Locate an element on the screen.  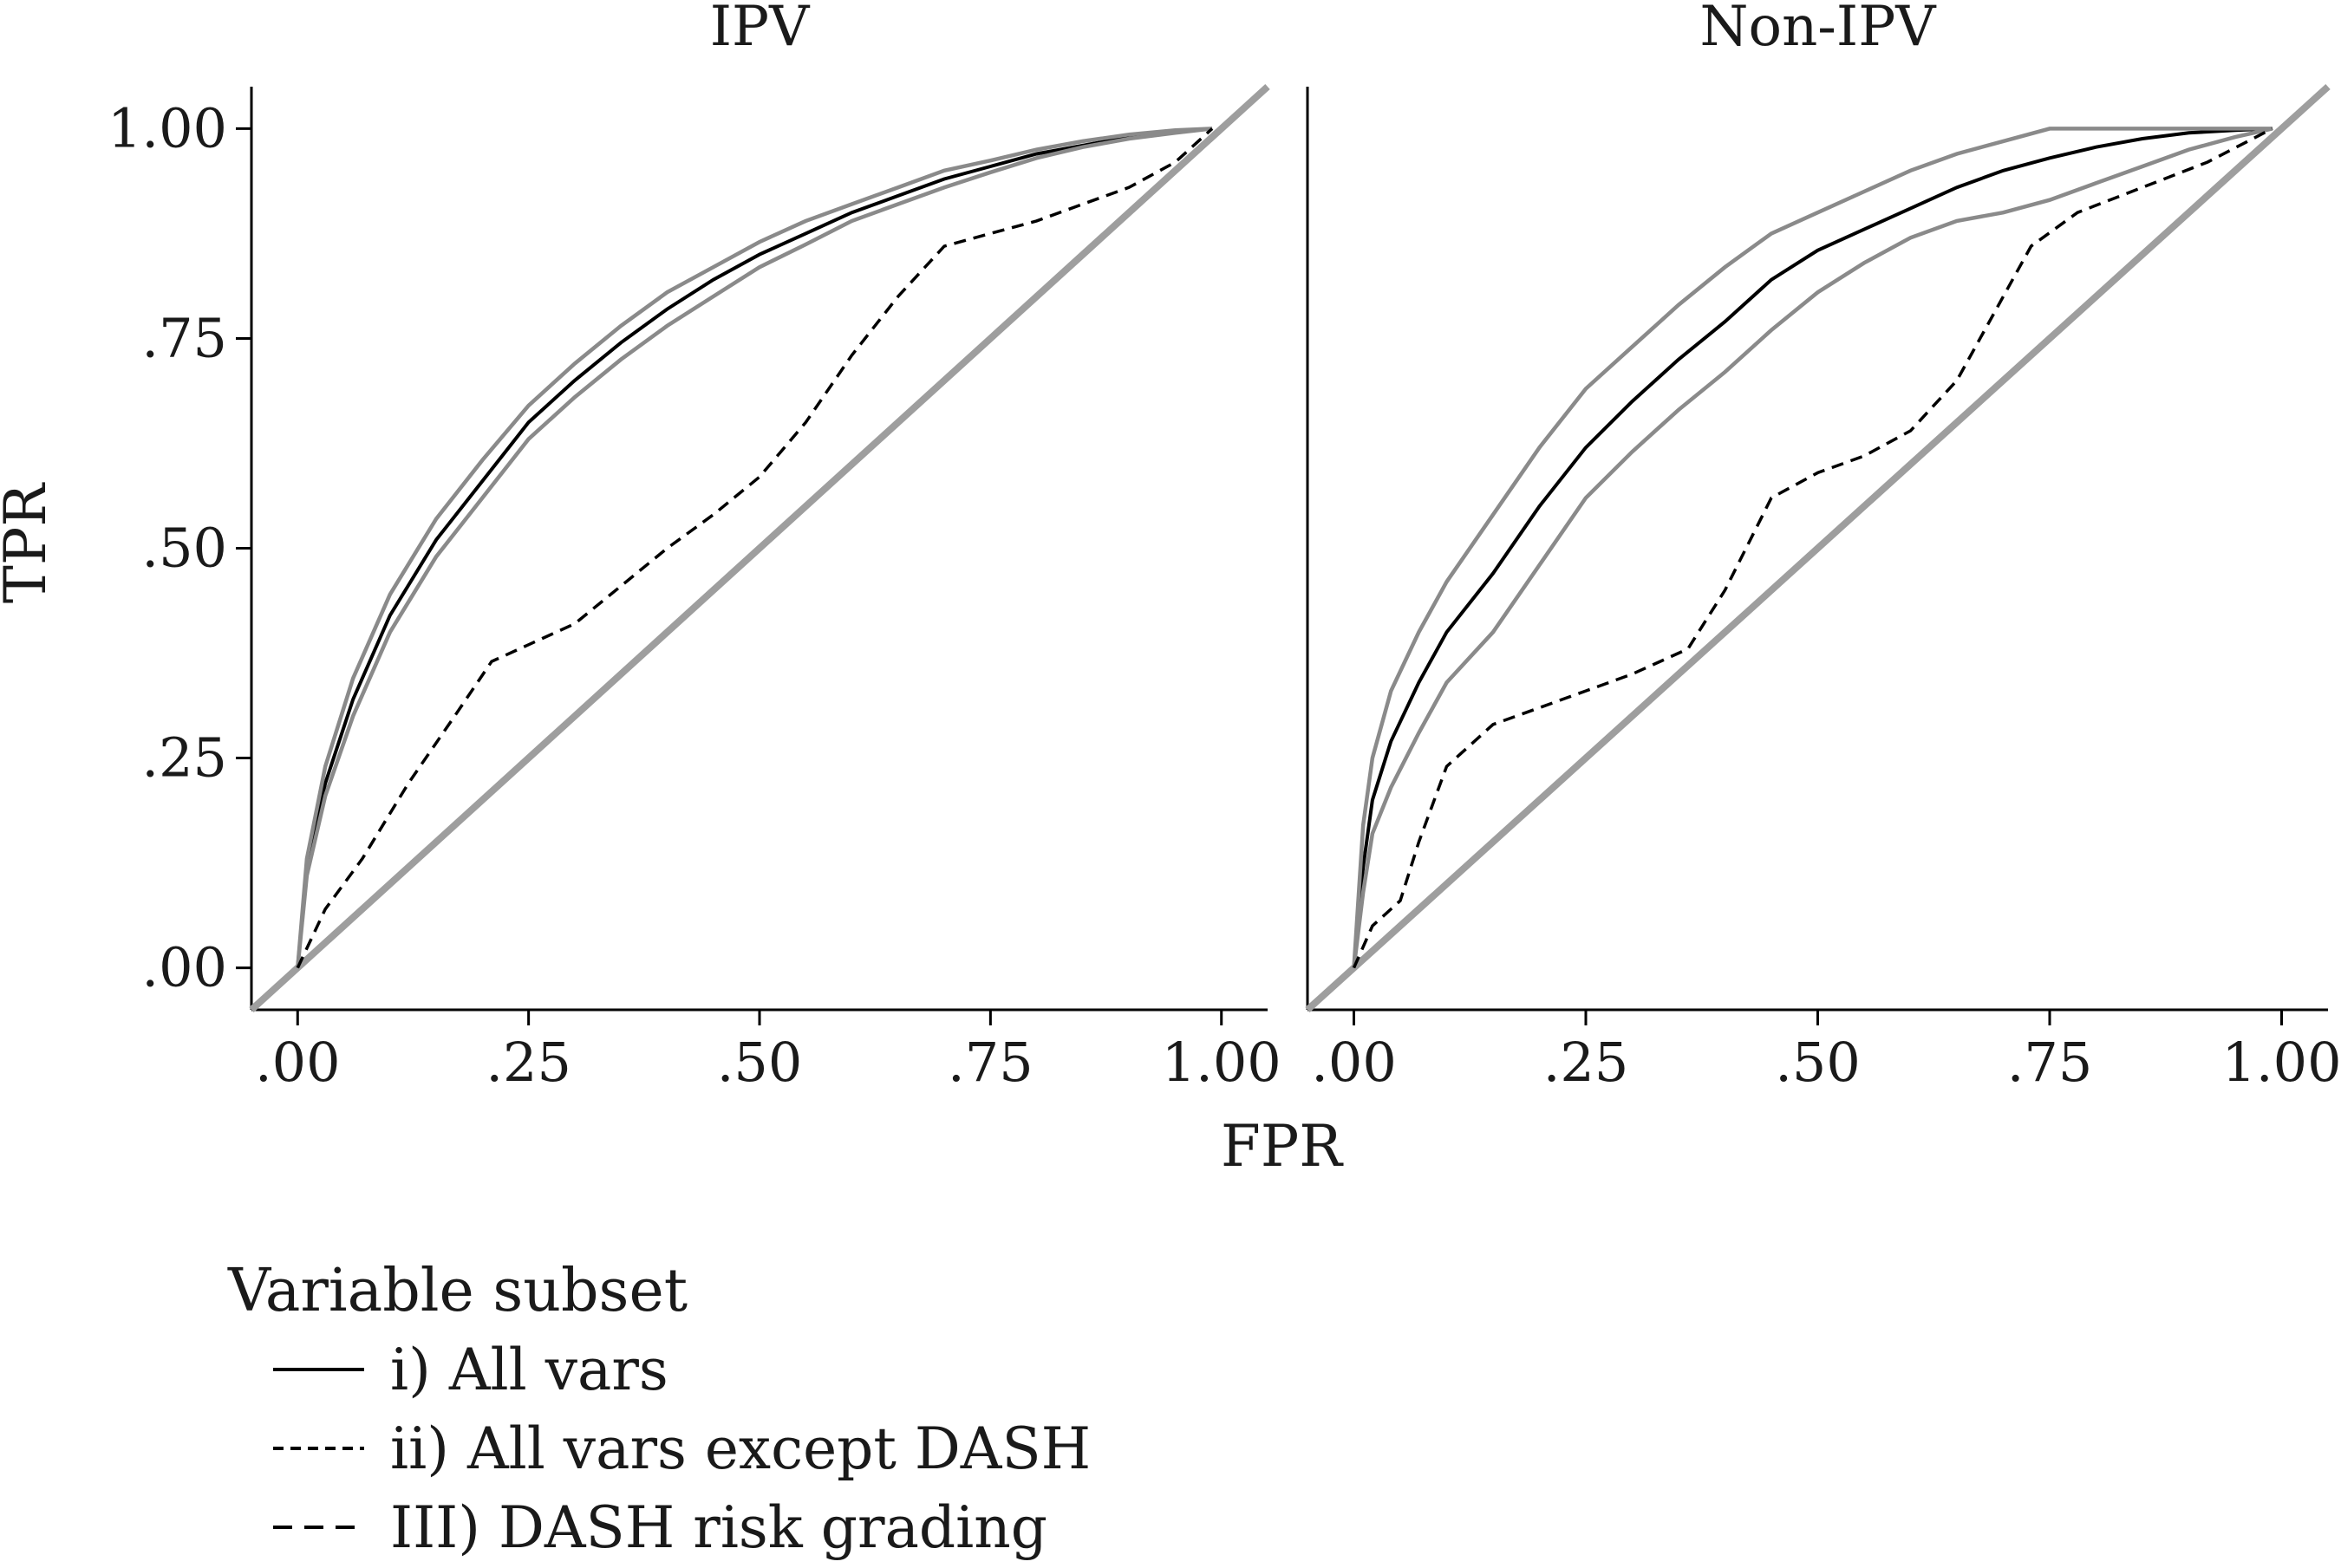
y-axis-title: TPR is located at coordinates (29, 542).